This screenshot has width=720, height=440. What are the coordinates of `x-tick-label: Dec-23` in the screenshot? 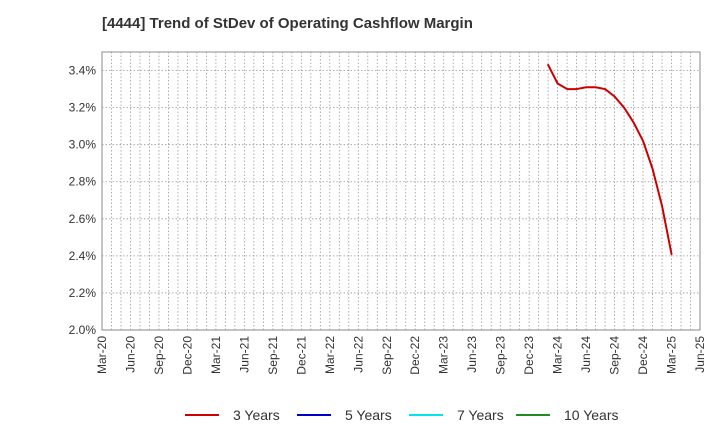 It's located at (529, 355).